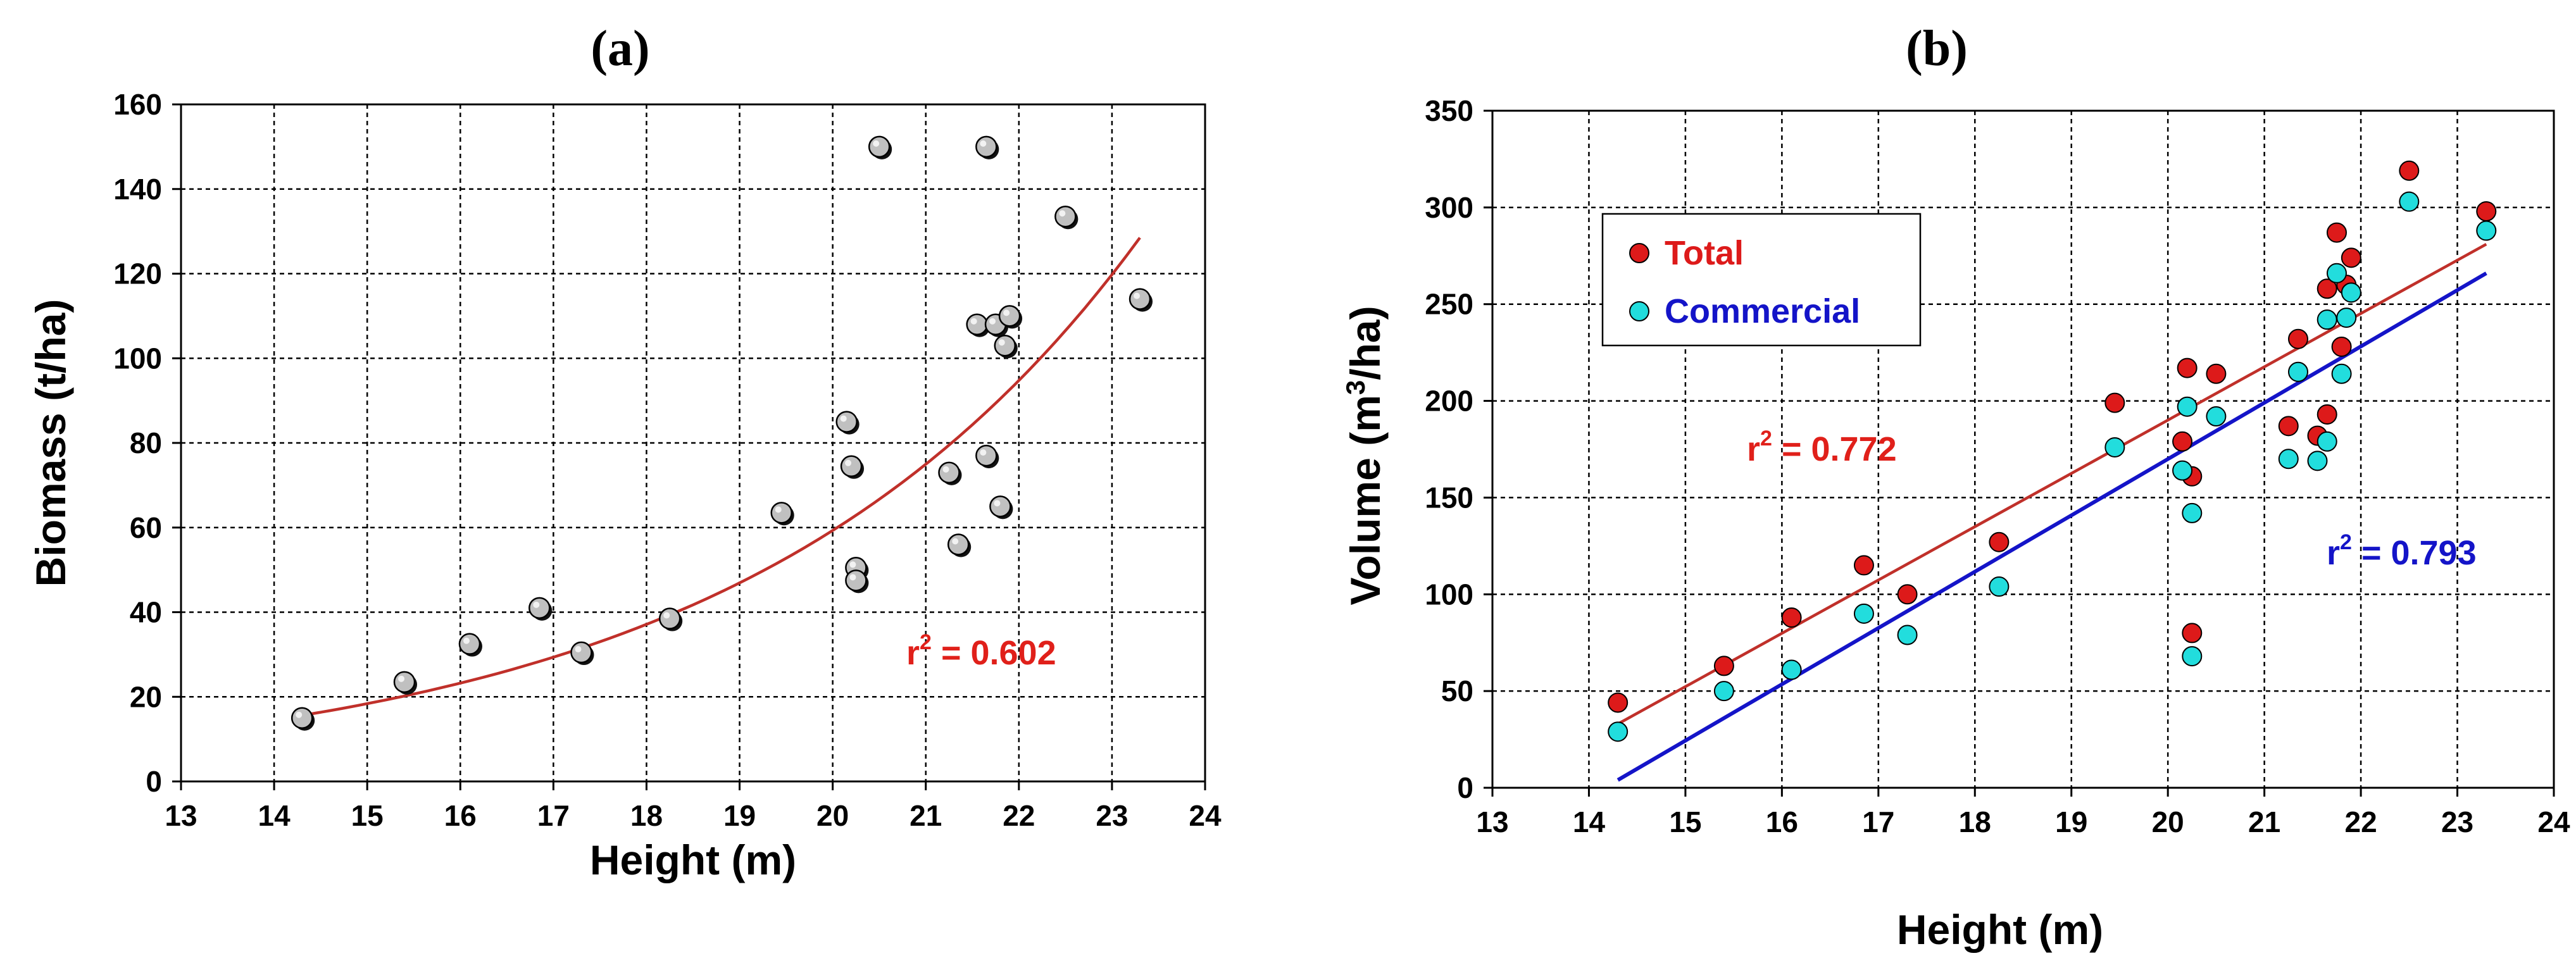 This screenshot has width=2576, height=970. Describe the element at coordinates (146, 612) in the screenshot. I see `y-tick-label: 40` at that location.